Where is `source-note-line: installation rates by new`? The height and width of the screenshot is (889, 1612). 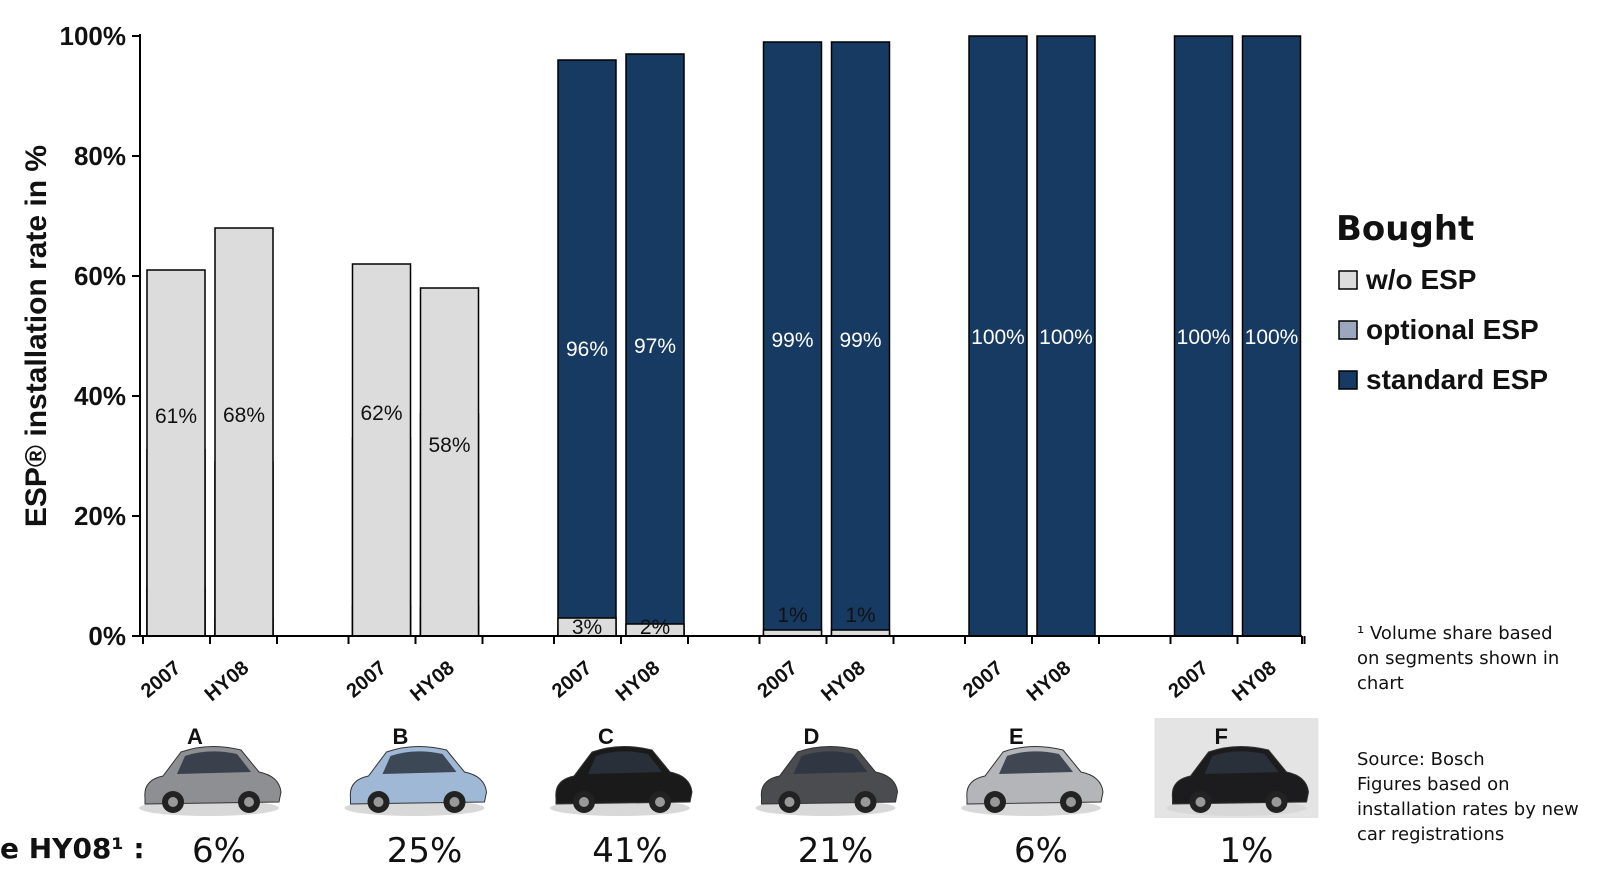 source-note-line: installation rates by new is located at coordinates (1468, 809).